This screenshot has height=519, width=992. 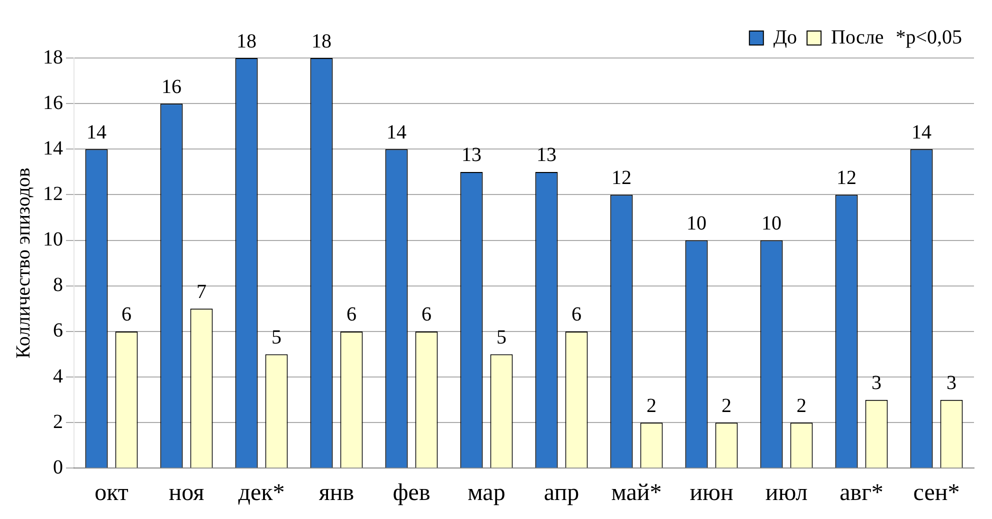 I want to click on legend-label: После, so click(x=857, y=37).